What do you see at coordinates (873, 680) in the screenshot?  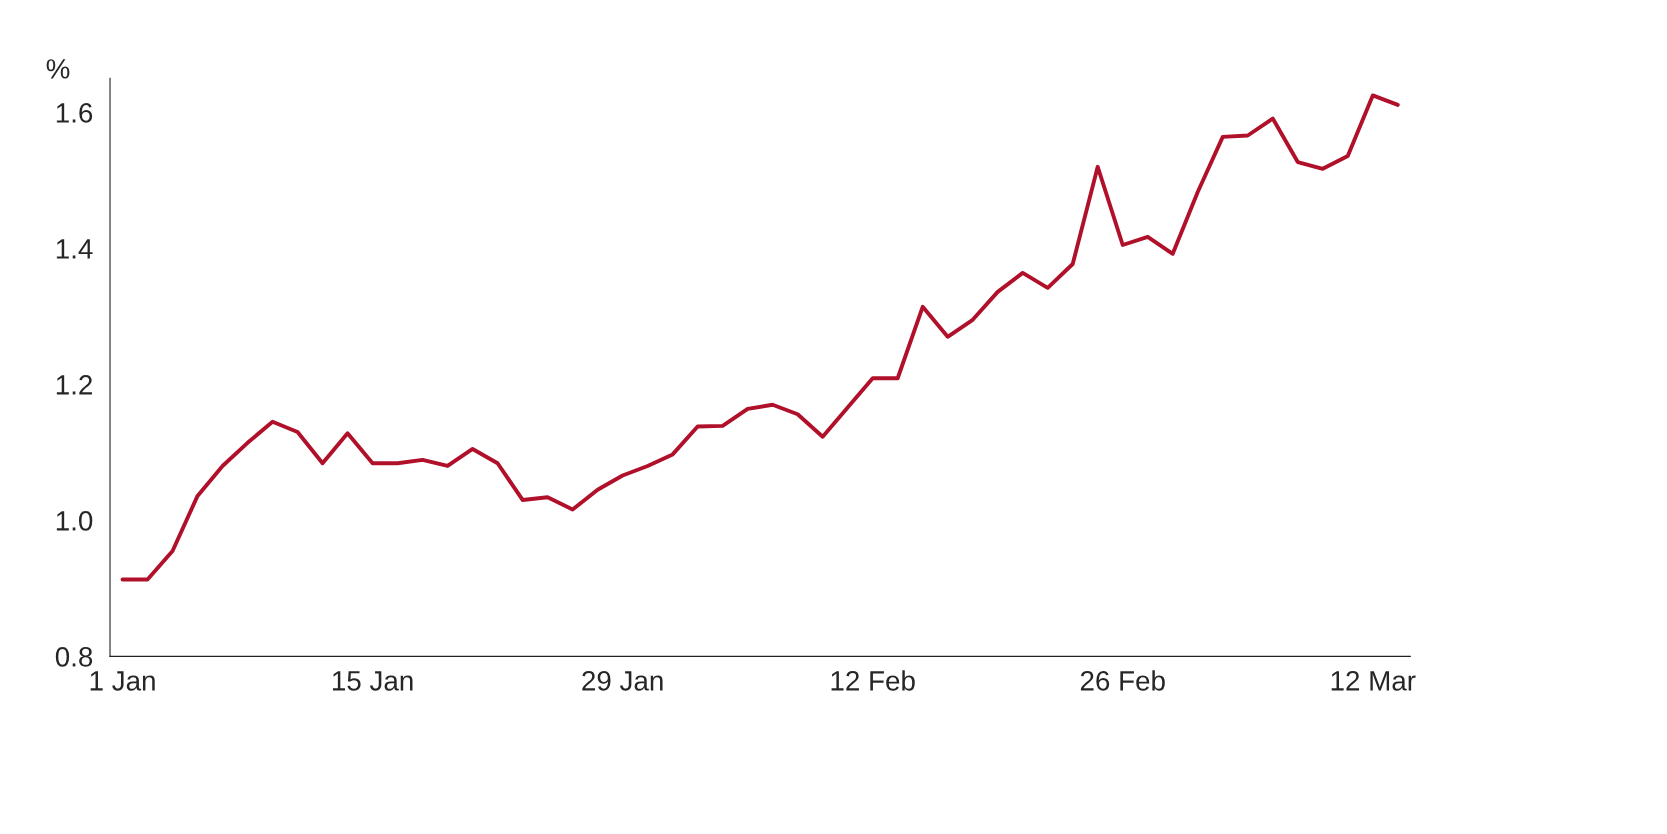 I see `x-tick-label: 12 Feb` at bounding box center [873, 680].